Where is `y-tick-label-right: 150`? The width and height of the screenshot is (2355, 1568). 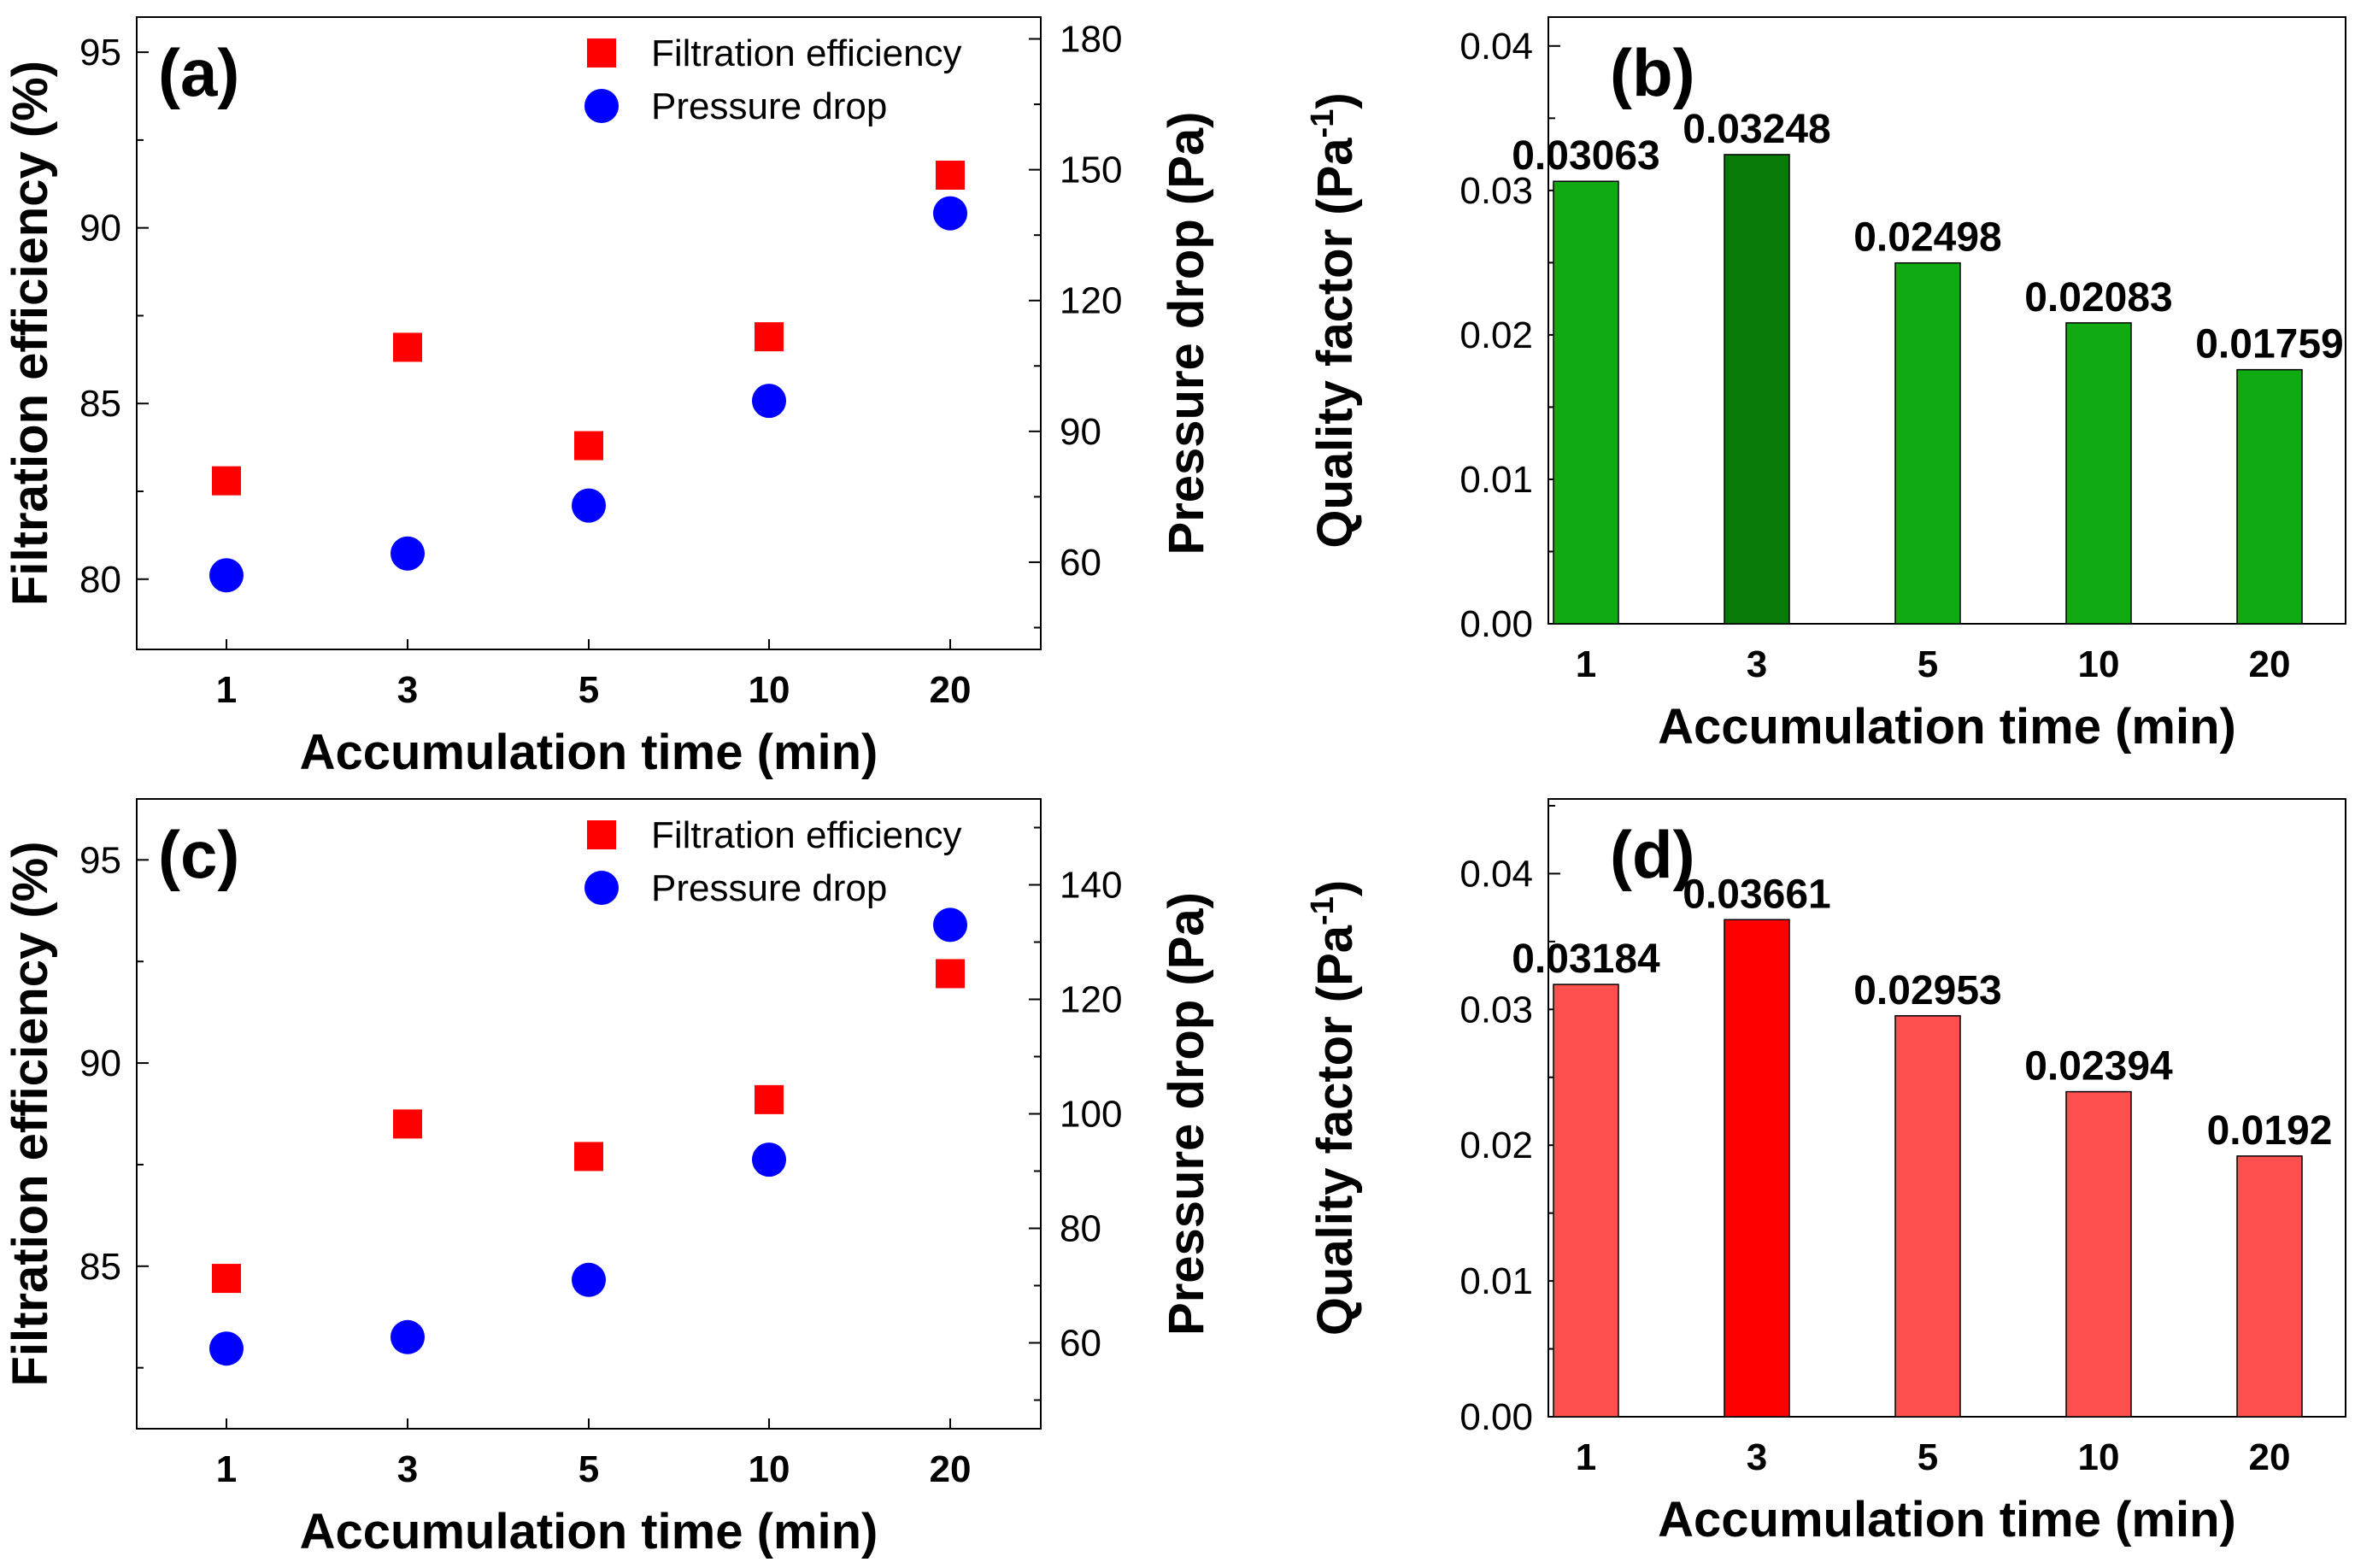 y-tick-label-right: 150 is located at coordinates (1091, 170).